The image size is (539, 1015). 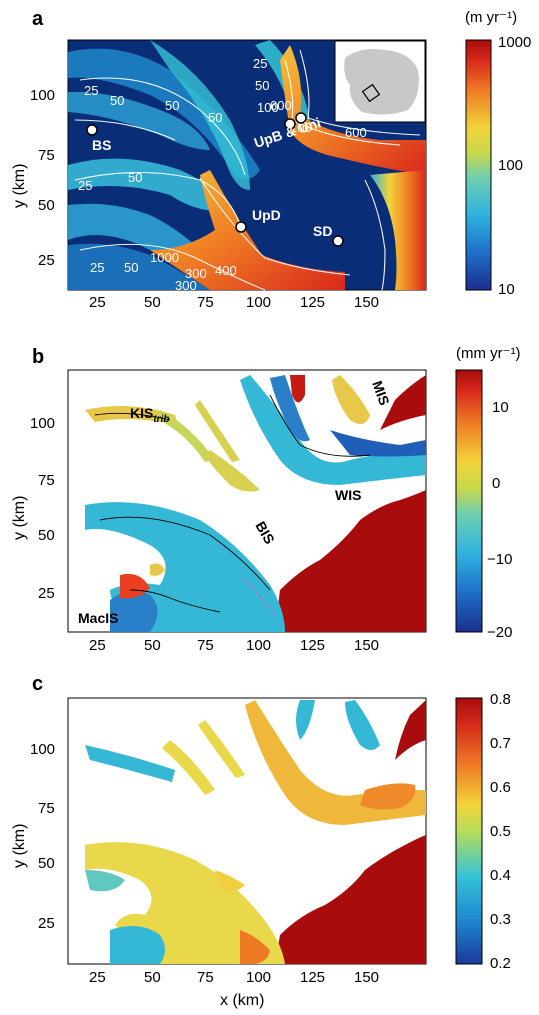 I want to click on colorbar-tick: 0.4, so click(x=500, y=875).